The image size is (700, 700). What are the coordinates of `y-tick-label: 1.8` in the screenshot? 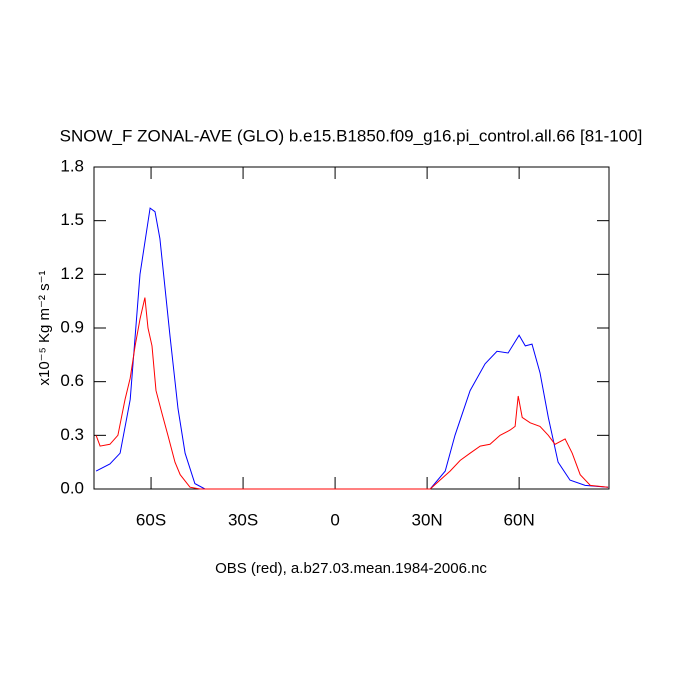 It's located at (72, 165).